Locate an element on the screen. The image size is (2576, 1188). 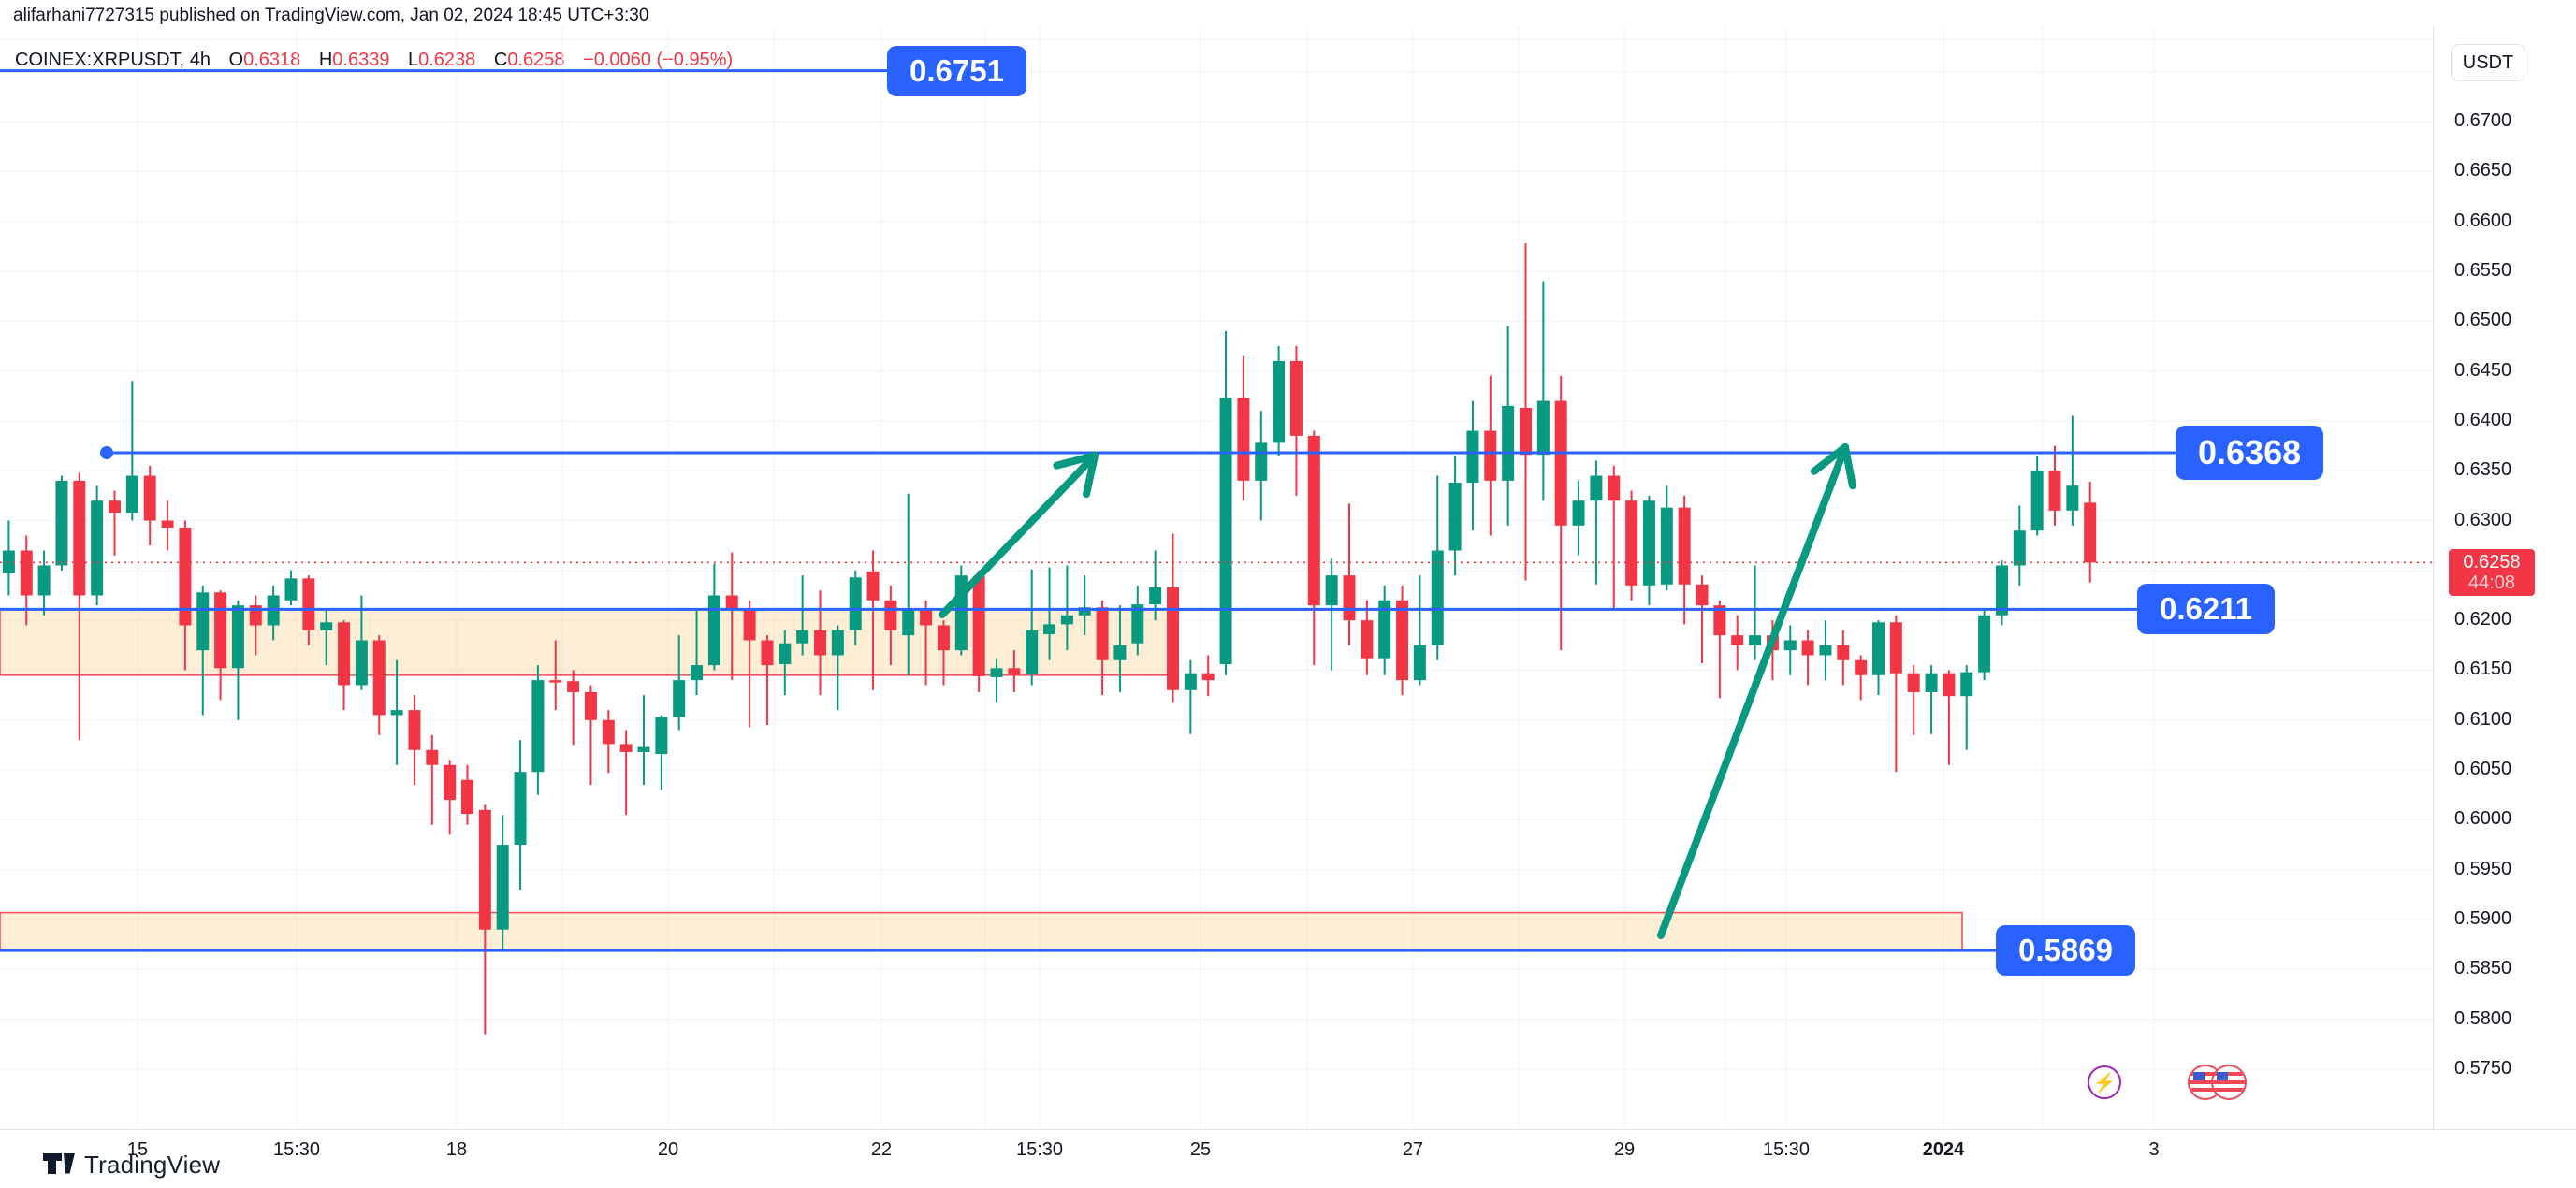
close-value: 0.6258 is located at coordinates (536, 60).